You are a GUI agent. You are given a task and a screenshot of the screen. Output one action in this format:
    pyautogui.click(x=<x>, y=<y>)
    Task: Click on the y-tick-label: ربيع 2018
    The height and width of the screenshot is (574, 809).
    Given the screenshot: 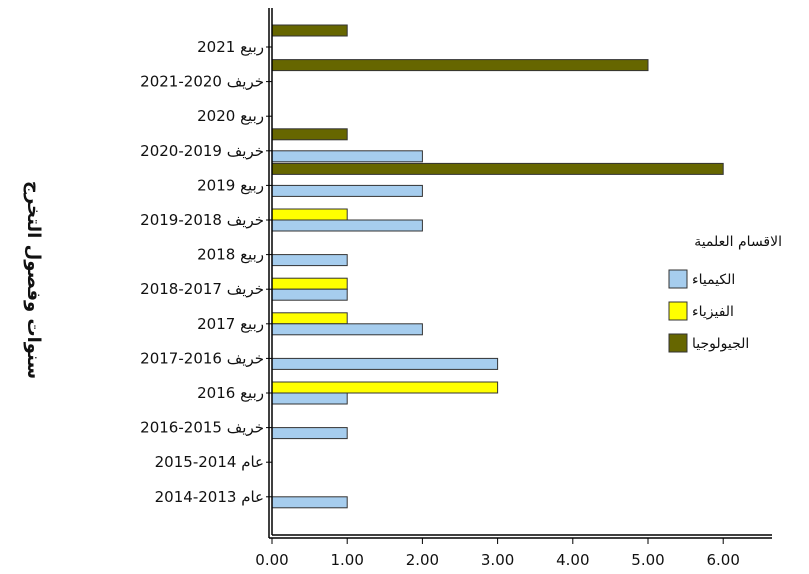 What is the action you would take?
    pyautogui.click(x=230, y=255)
    